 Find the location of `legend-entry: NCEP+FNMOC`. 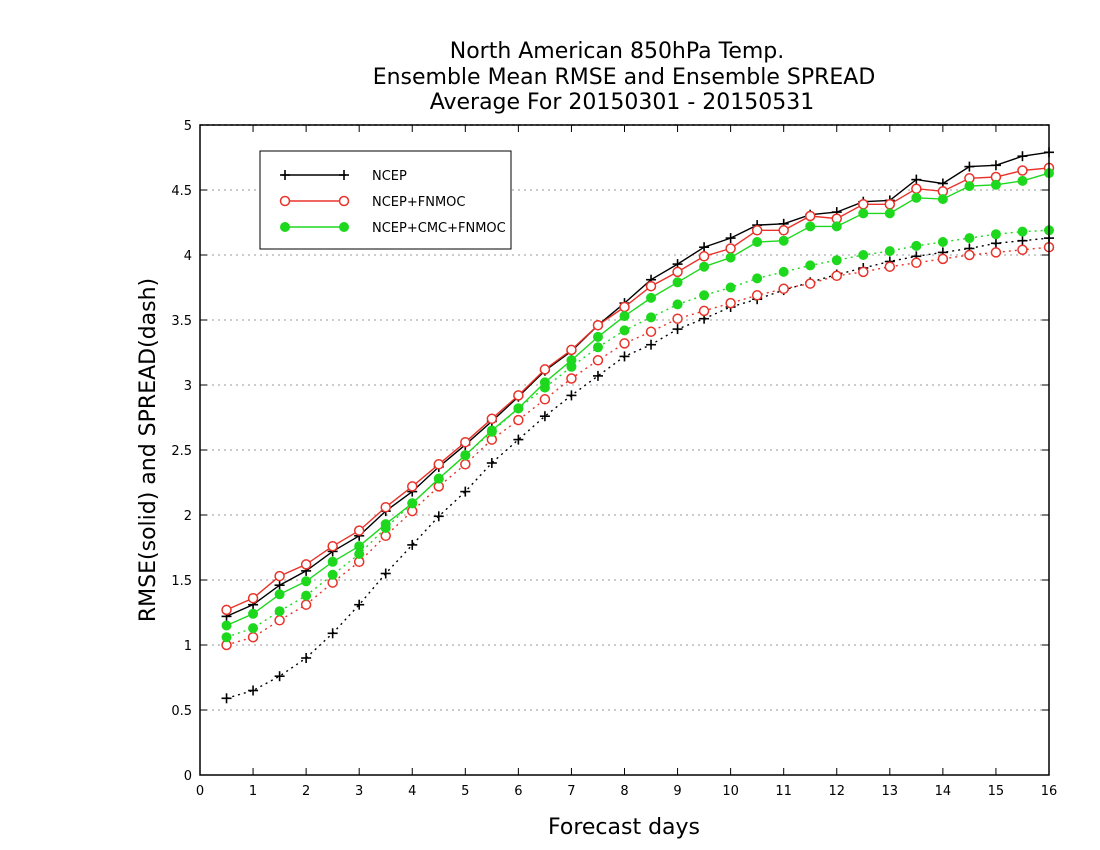

legend-entry: NCEP+FNMOC is located at coordinates (372, 202).